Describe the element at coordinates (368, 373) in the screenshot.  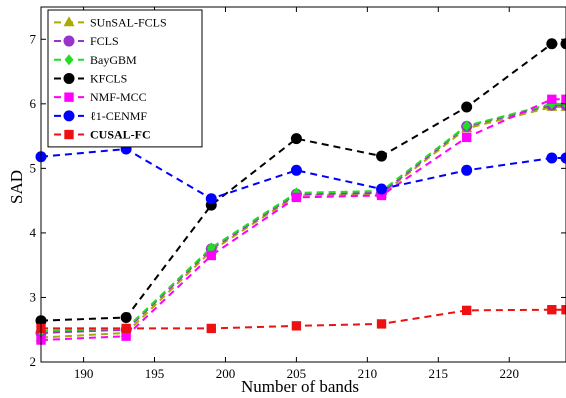
I see `x-tick-label-4: 210` at that location.